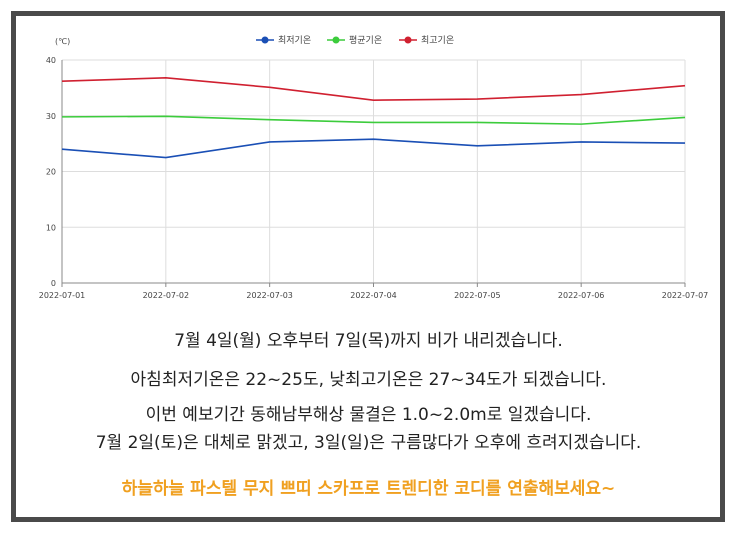 This screenshot has width=737, height=535. I want to click on chart-legend: 최저기온 평균기온 최고기온, so click(355, 40).